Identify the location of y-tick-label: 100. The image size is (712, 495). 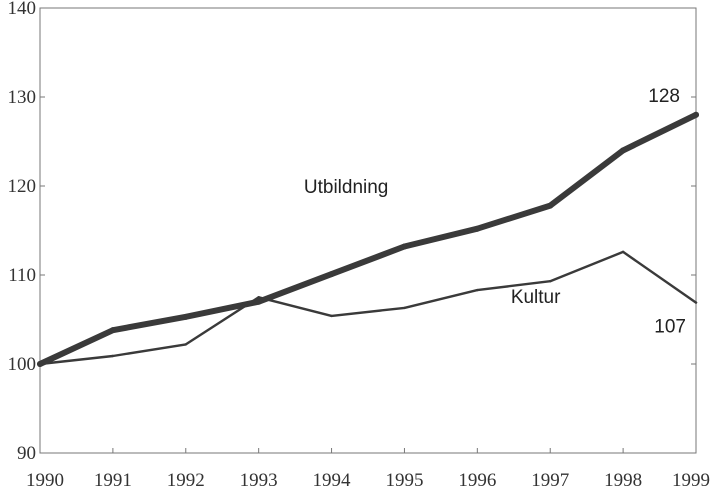
(22, 364).